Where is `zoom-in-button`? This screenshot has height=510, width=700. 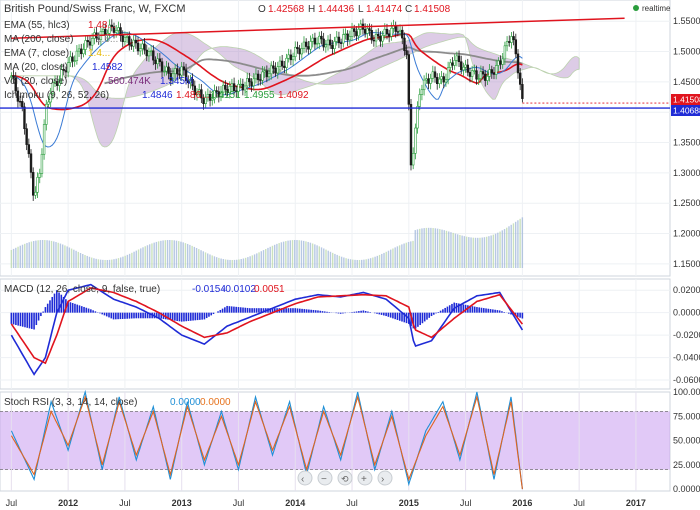
zoom-in-button is located at coordinates (365, 478).